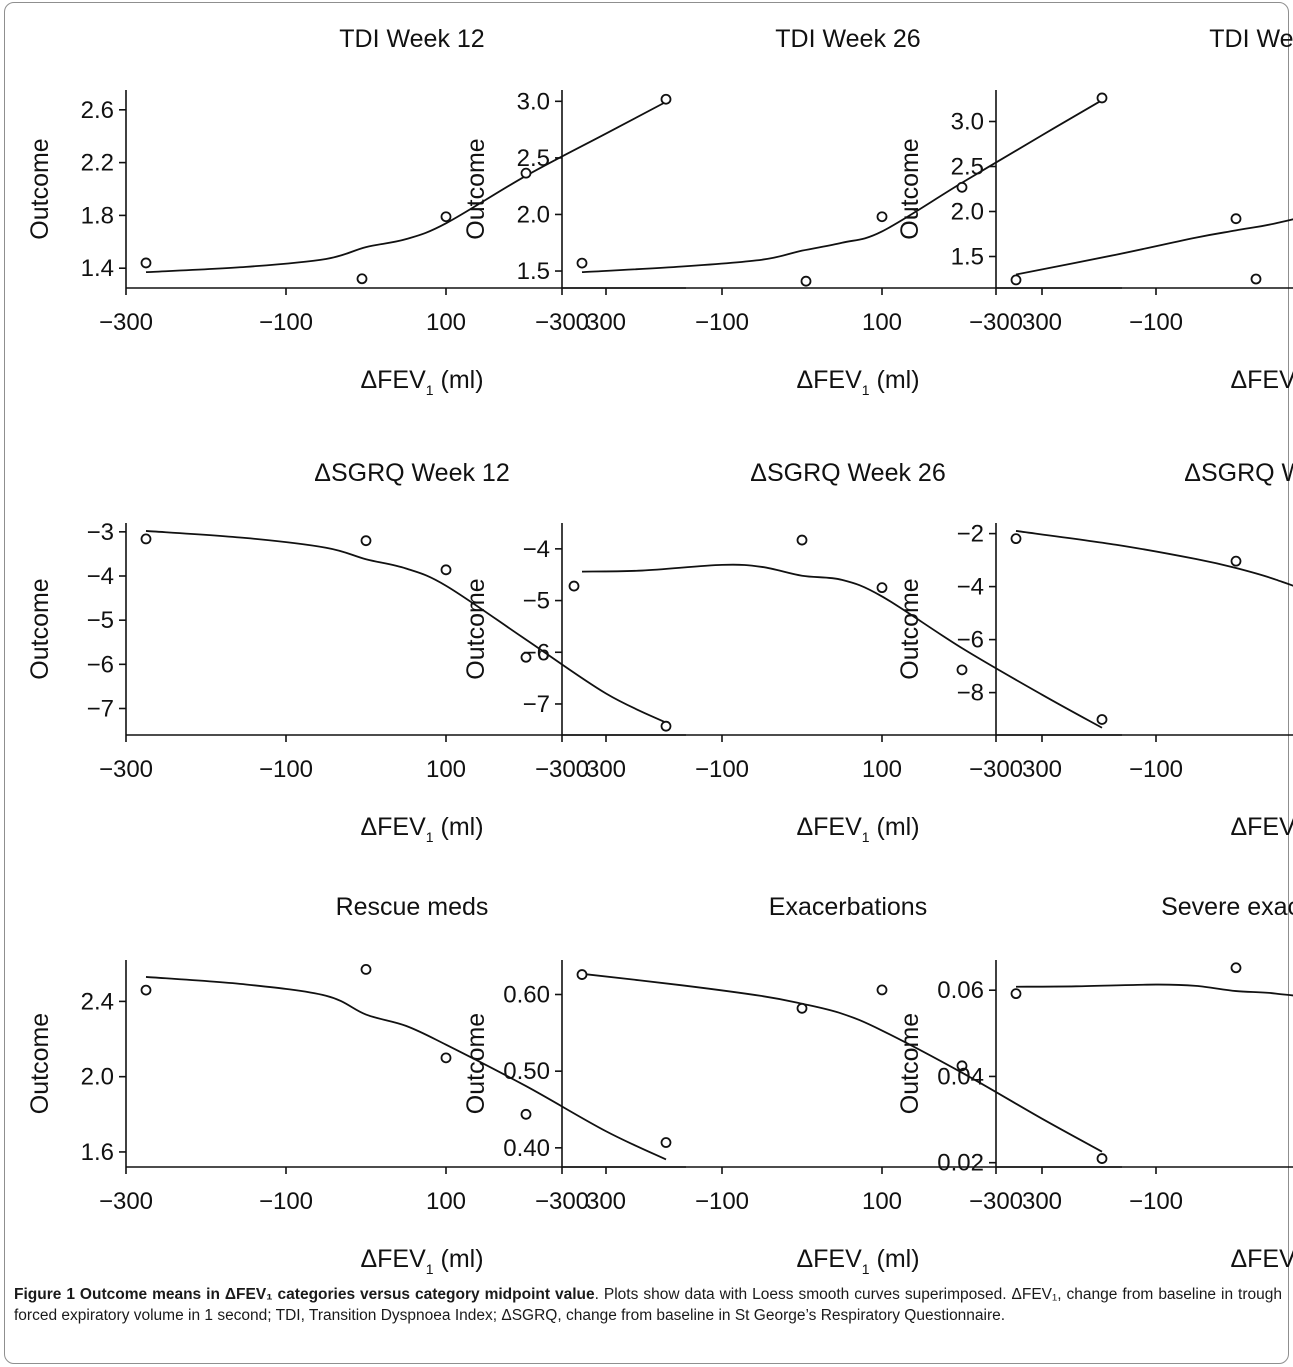  Describe the element at coordinates (526, 1071) in the screenshot. I see `y-tick-label: 0.50` at that location.